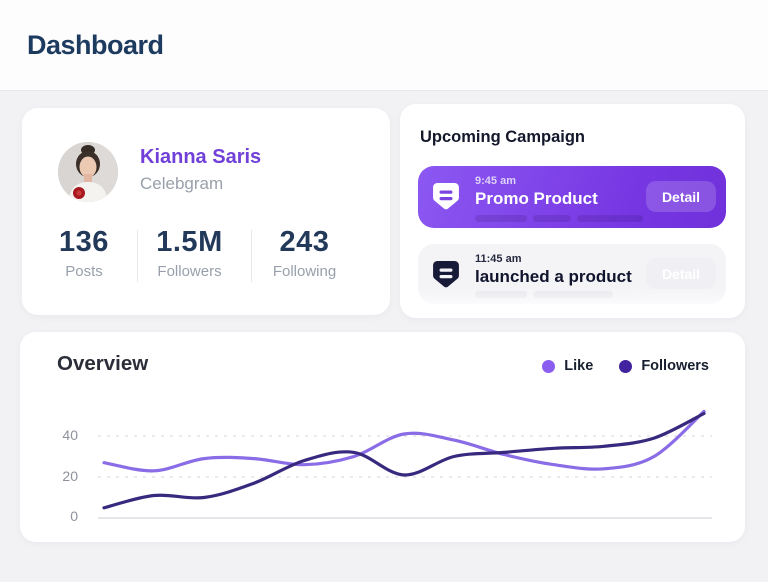 The height and width of the screenshot is (582, 768). I want to click on legend-label: Like, so click(579, 366).